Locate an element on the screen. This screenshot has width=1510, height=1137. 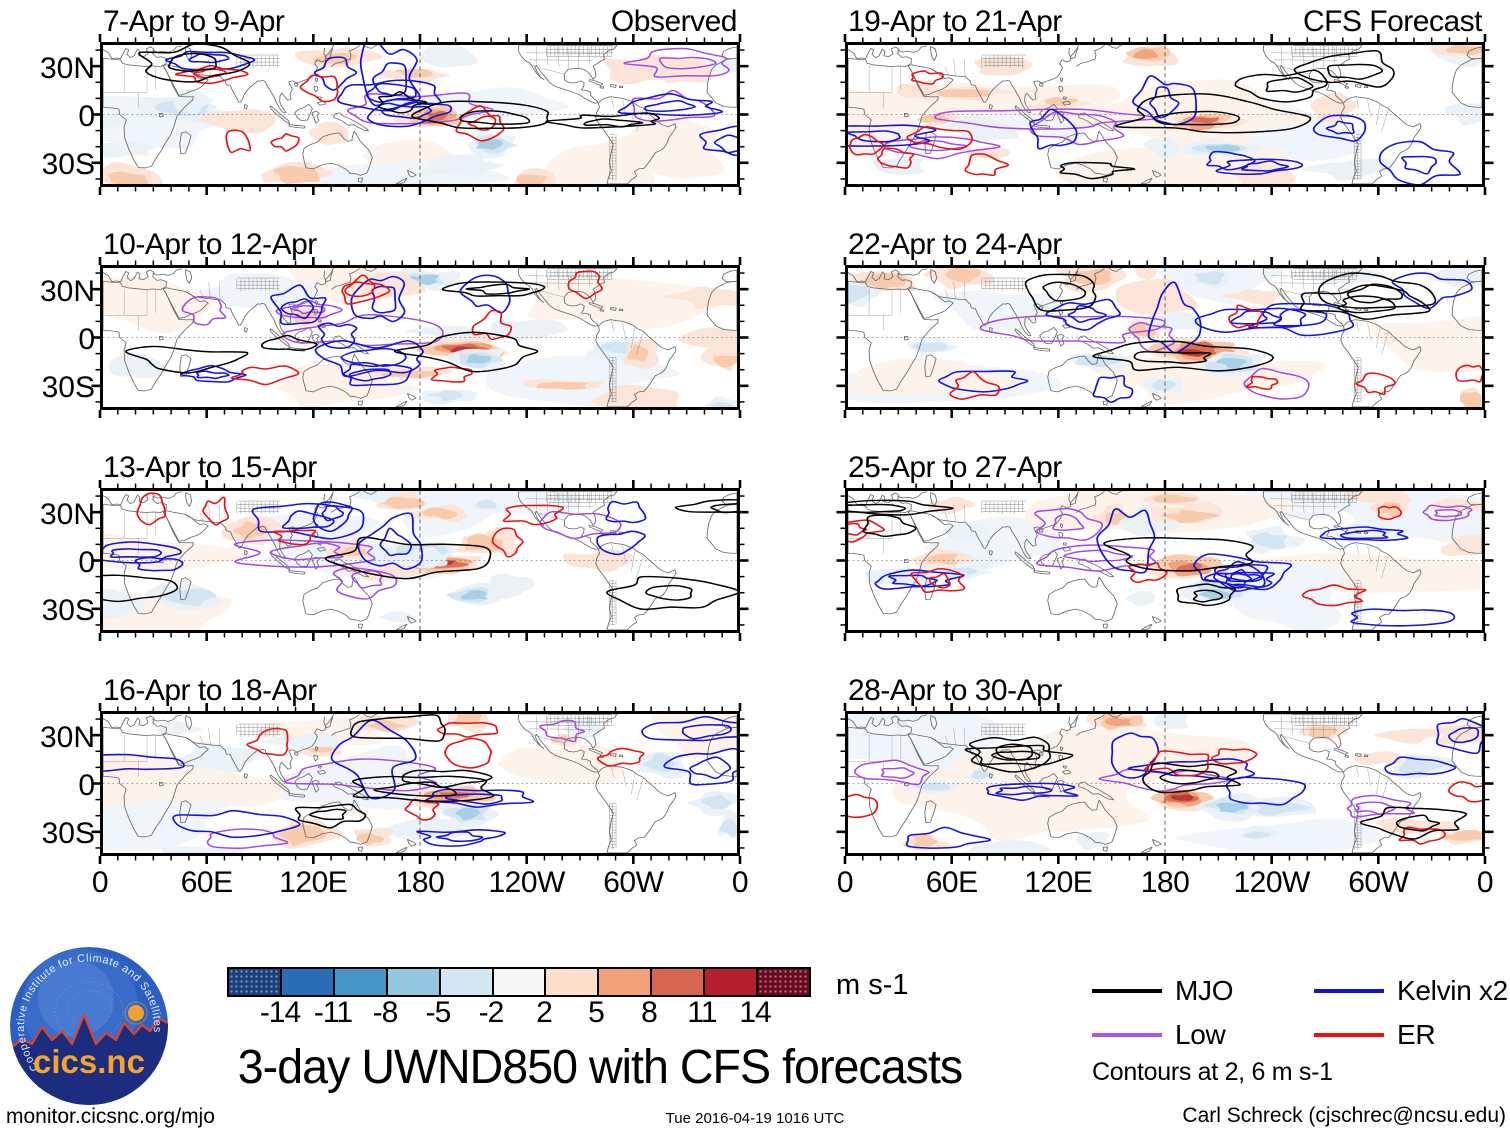
colorbar-tick-label: 2 is located at coordinates (544, 1012).